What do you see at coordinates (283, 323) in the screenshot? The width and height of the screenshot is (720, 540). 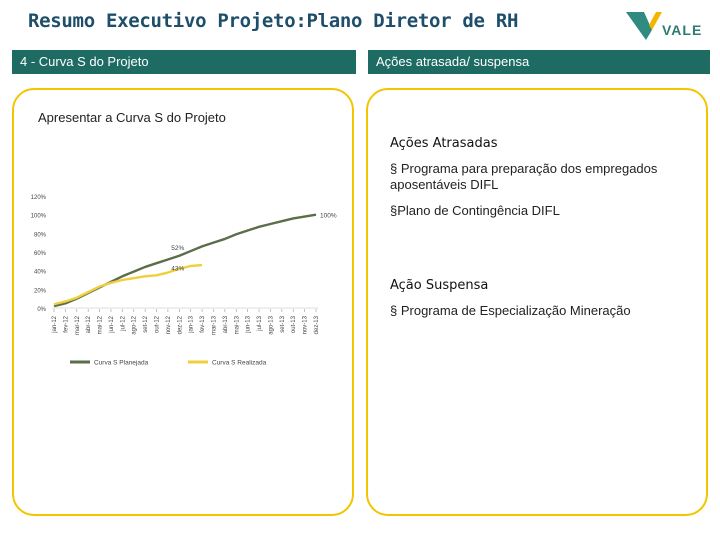 I see `x-tick-label: set-13` at bounding box center [283, 323].